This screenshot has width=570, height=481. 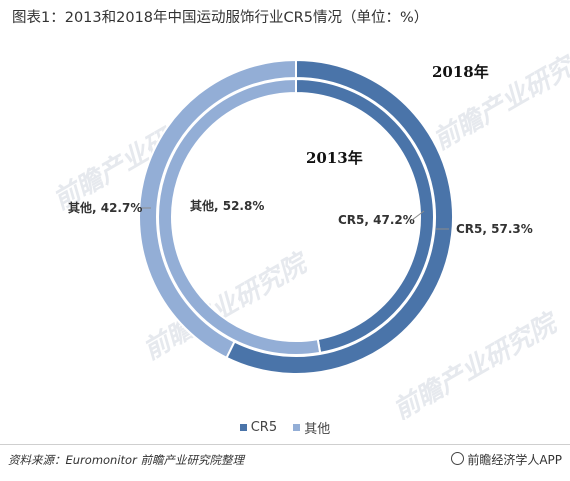 What do you see at coordinates (460, 72) in the screenshot?
I see `ring-label-outer: 2018年` at bounding box center [460, 72].